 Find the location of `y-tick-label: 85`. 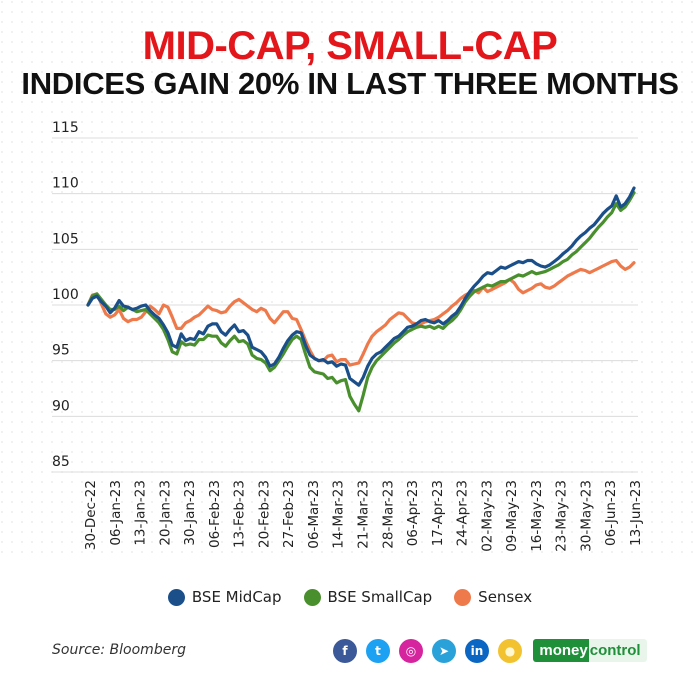

y-tick-label: 85 is located at coordinates (61, 462).